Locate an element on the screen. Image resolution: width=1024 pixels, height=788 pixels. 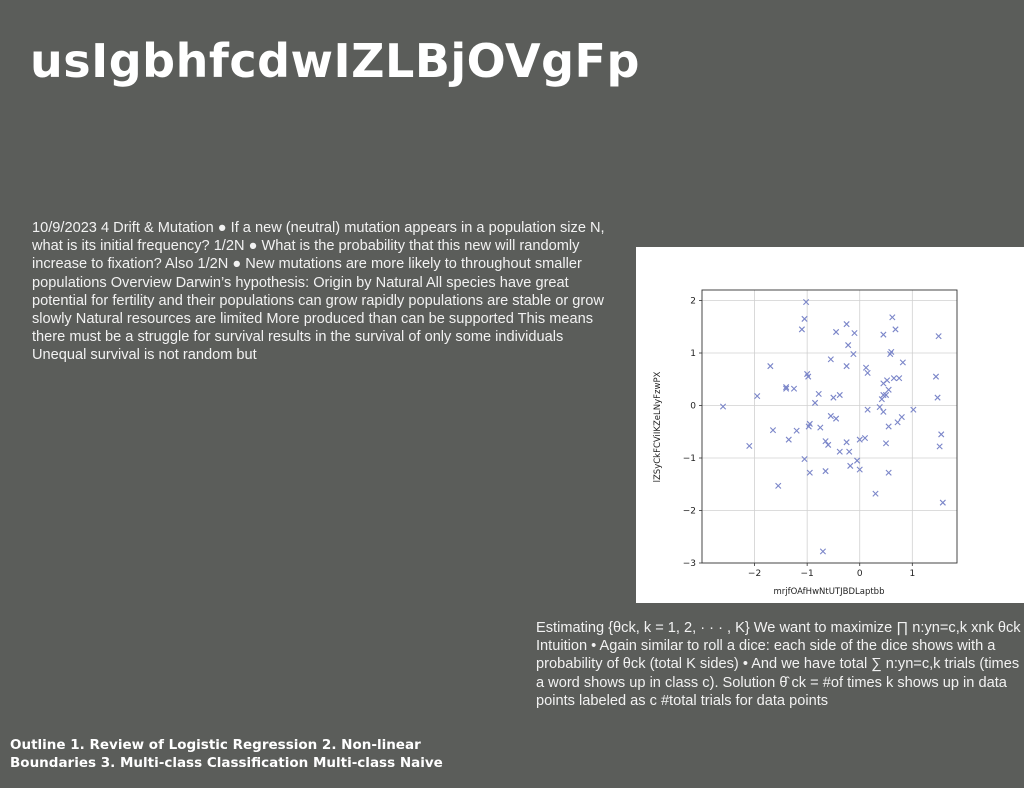
axis-ticks: −2 −1 0 1 −3 −2 −1 0 1 2 is located at coordinates (799, 438).